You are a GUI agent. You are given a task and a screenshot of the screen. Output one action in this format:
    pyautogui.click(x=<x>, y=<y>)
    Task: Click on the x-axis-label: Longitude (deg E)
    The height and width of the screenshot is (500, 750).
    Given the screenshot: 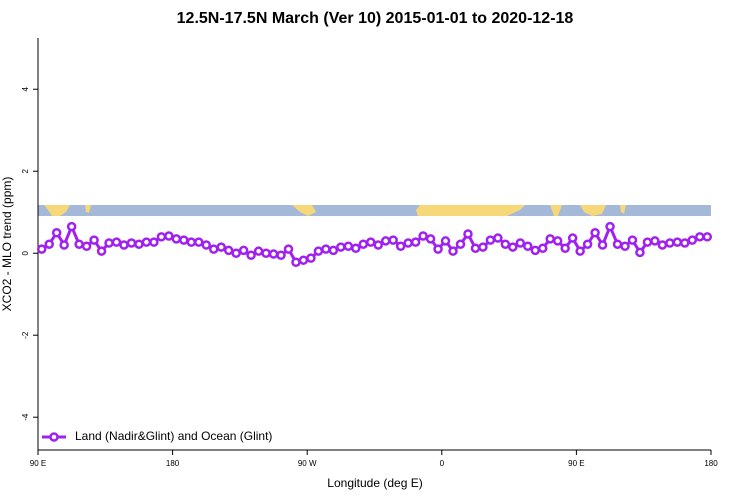 What is the action you would take?
    pyautogui.click(x=374, y=483)
    